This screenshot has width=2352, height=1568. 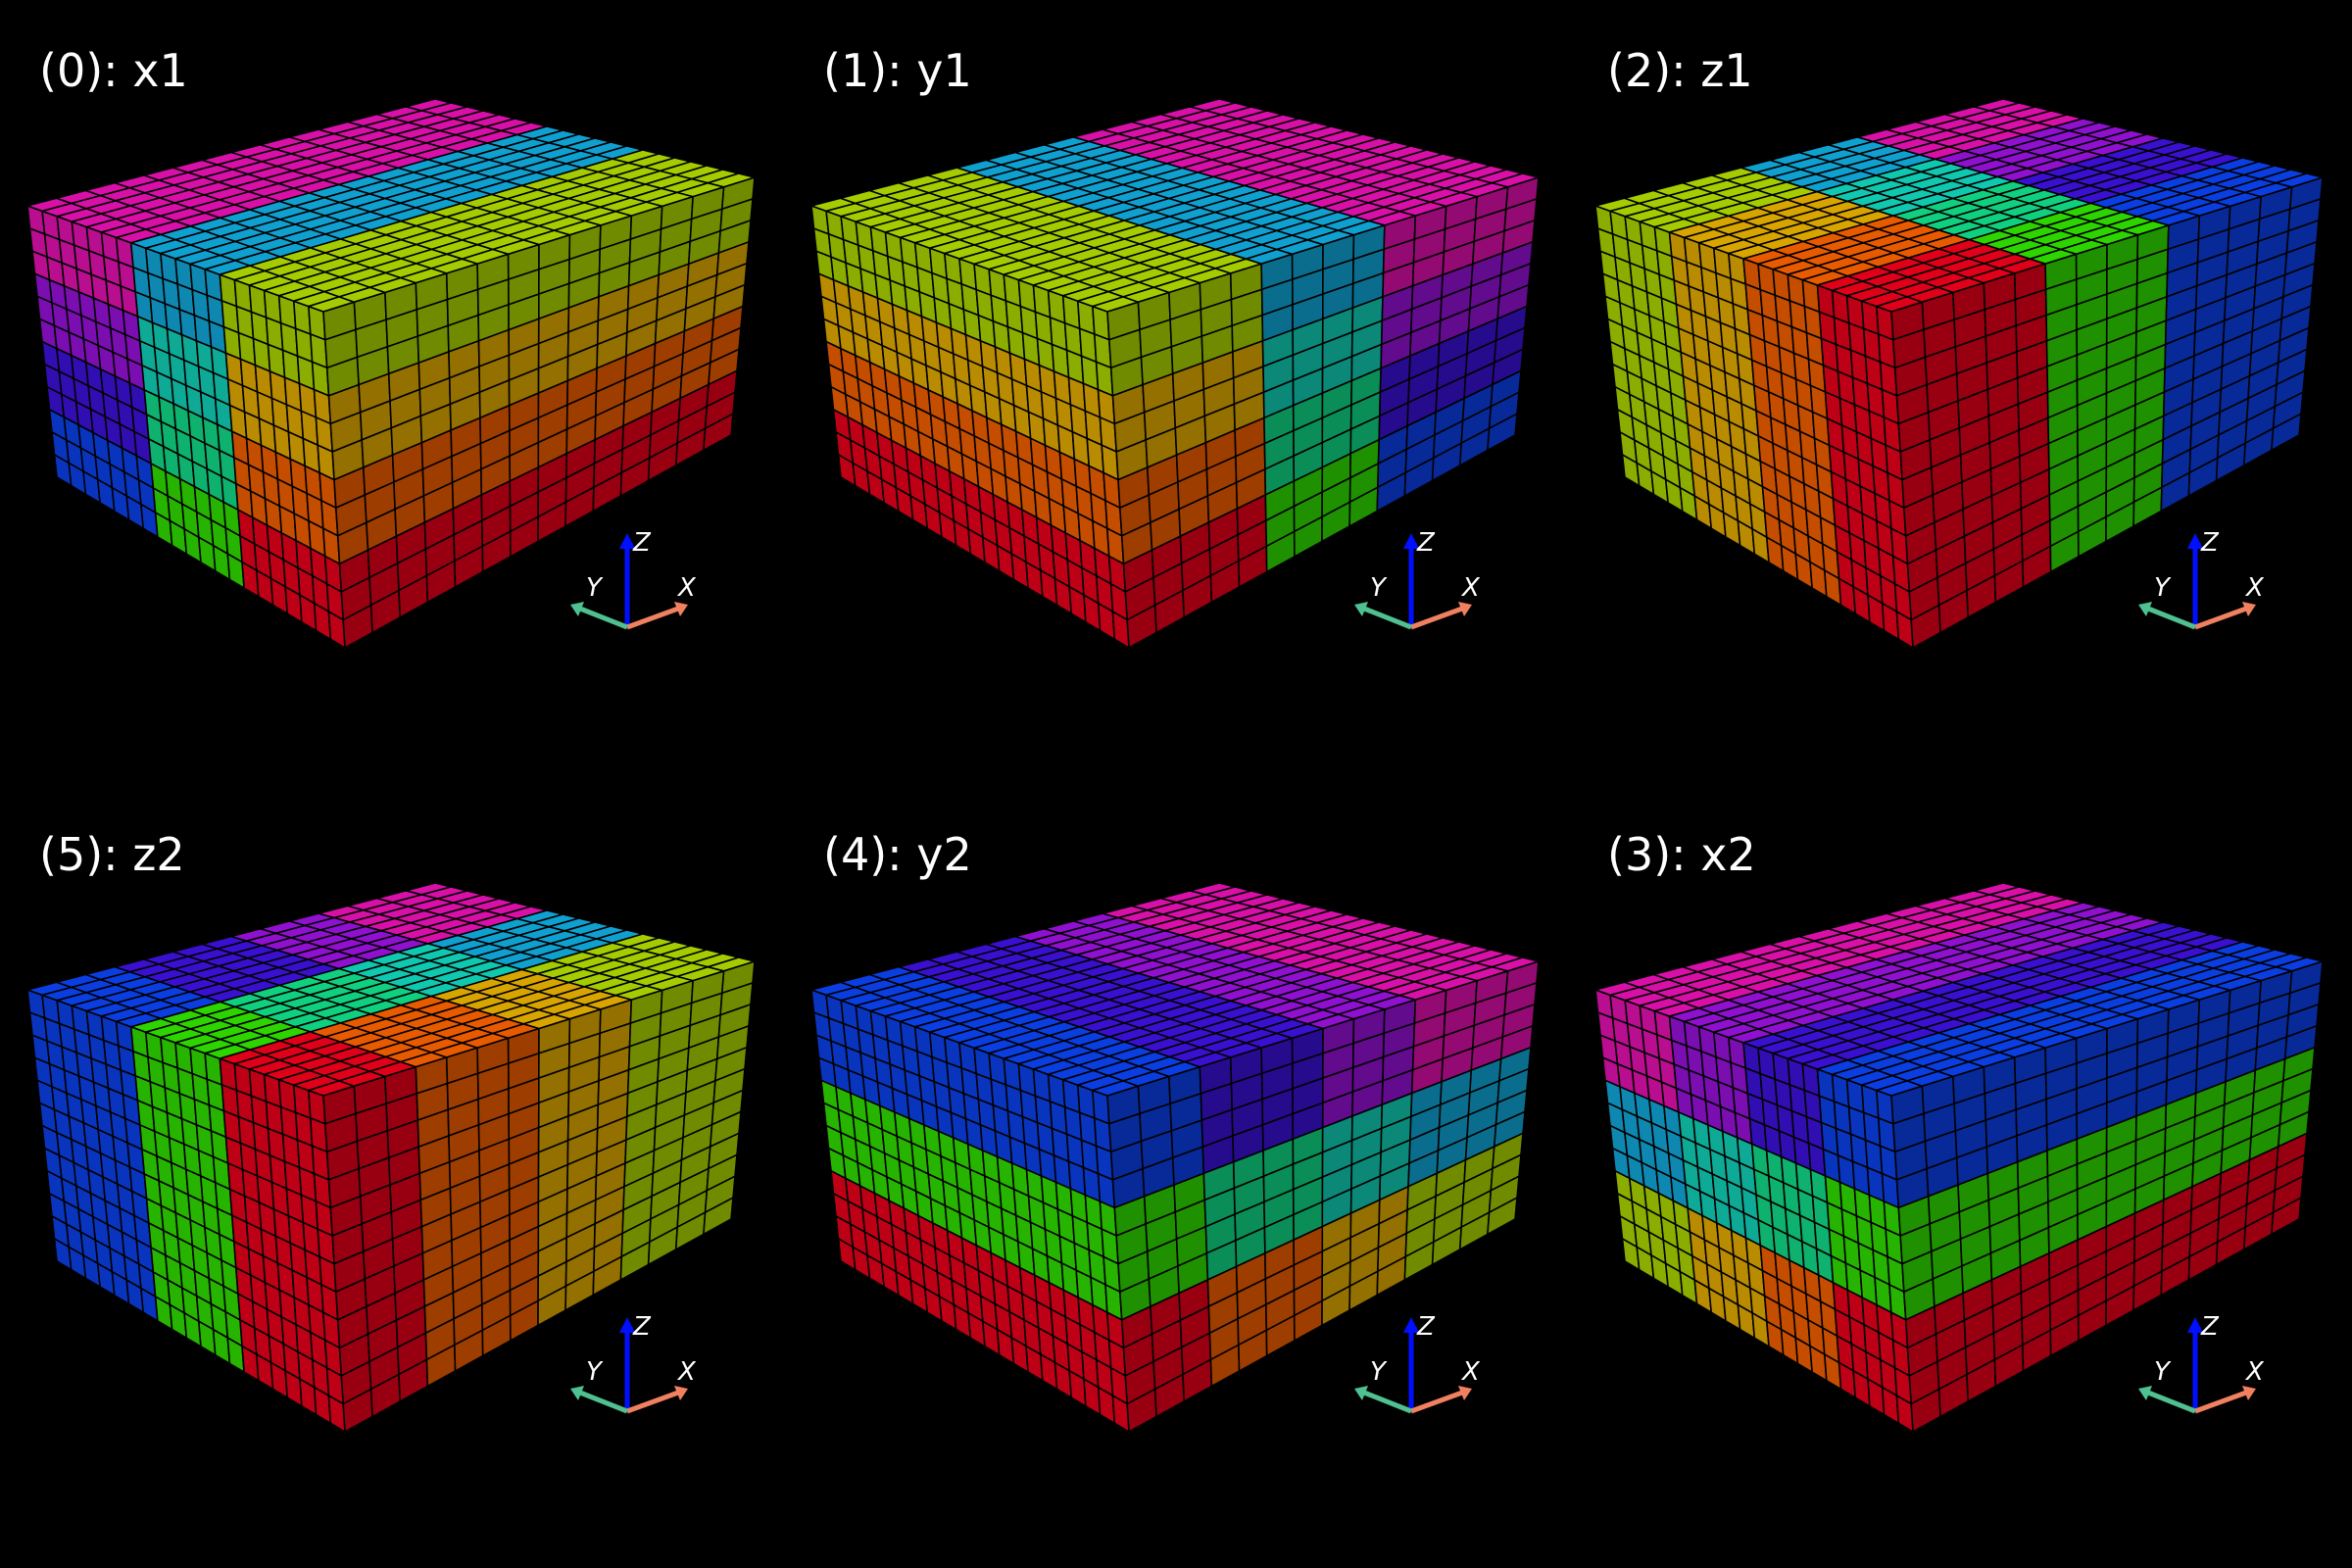 I want to click on panel-title: (0): x1, so click(x=113, y=70).